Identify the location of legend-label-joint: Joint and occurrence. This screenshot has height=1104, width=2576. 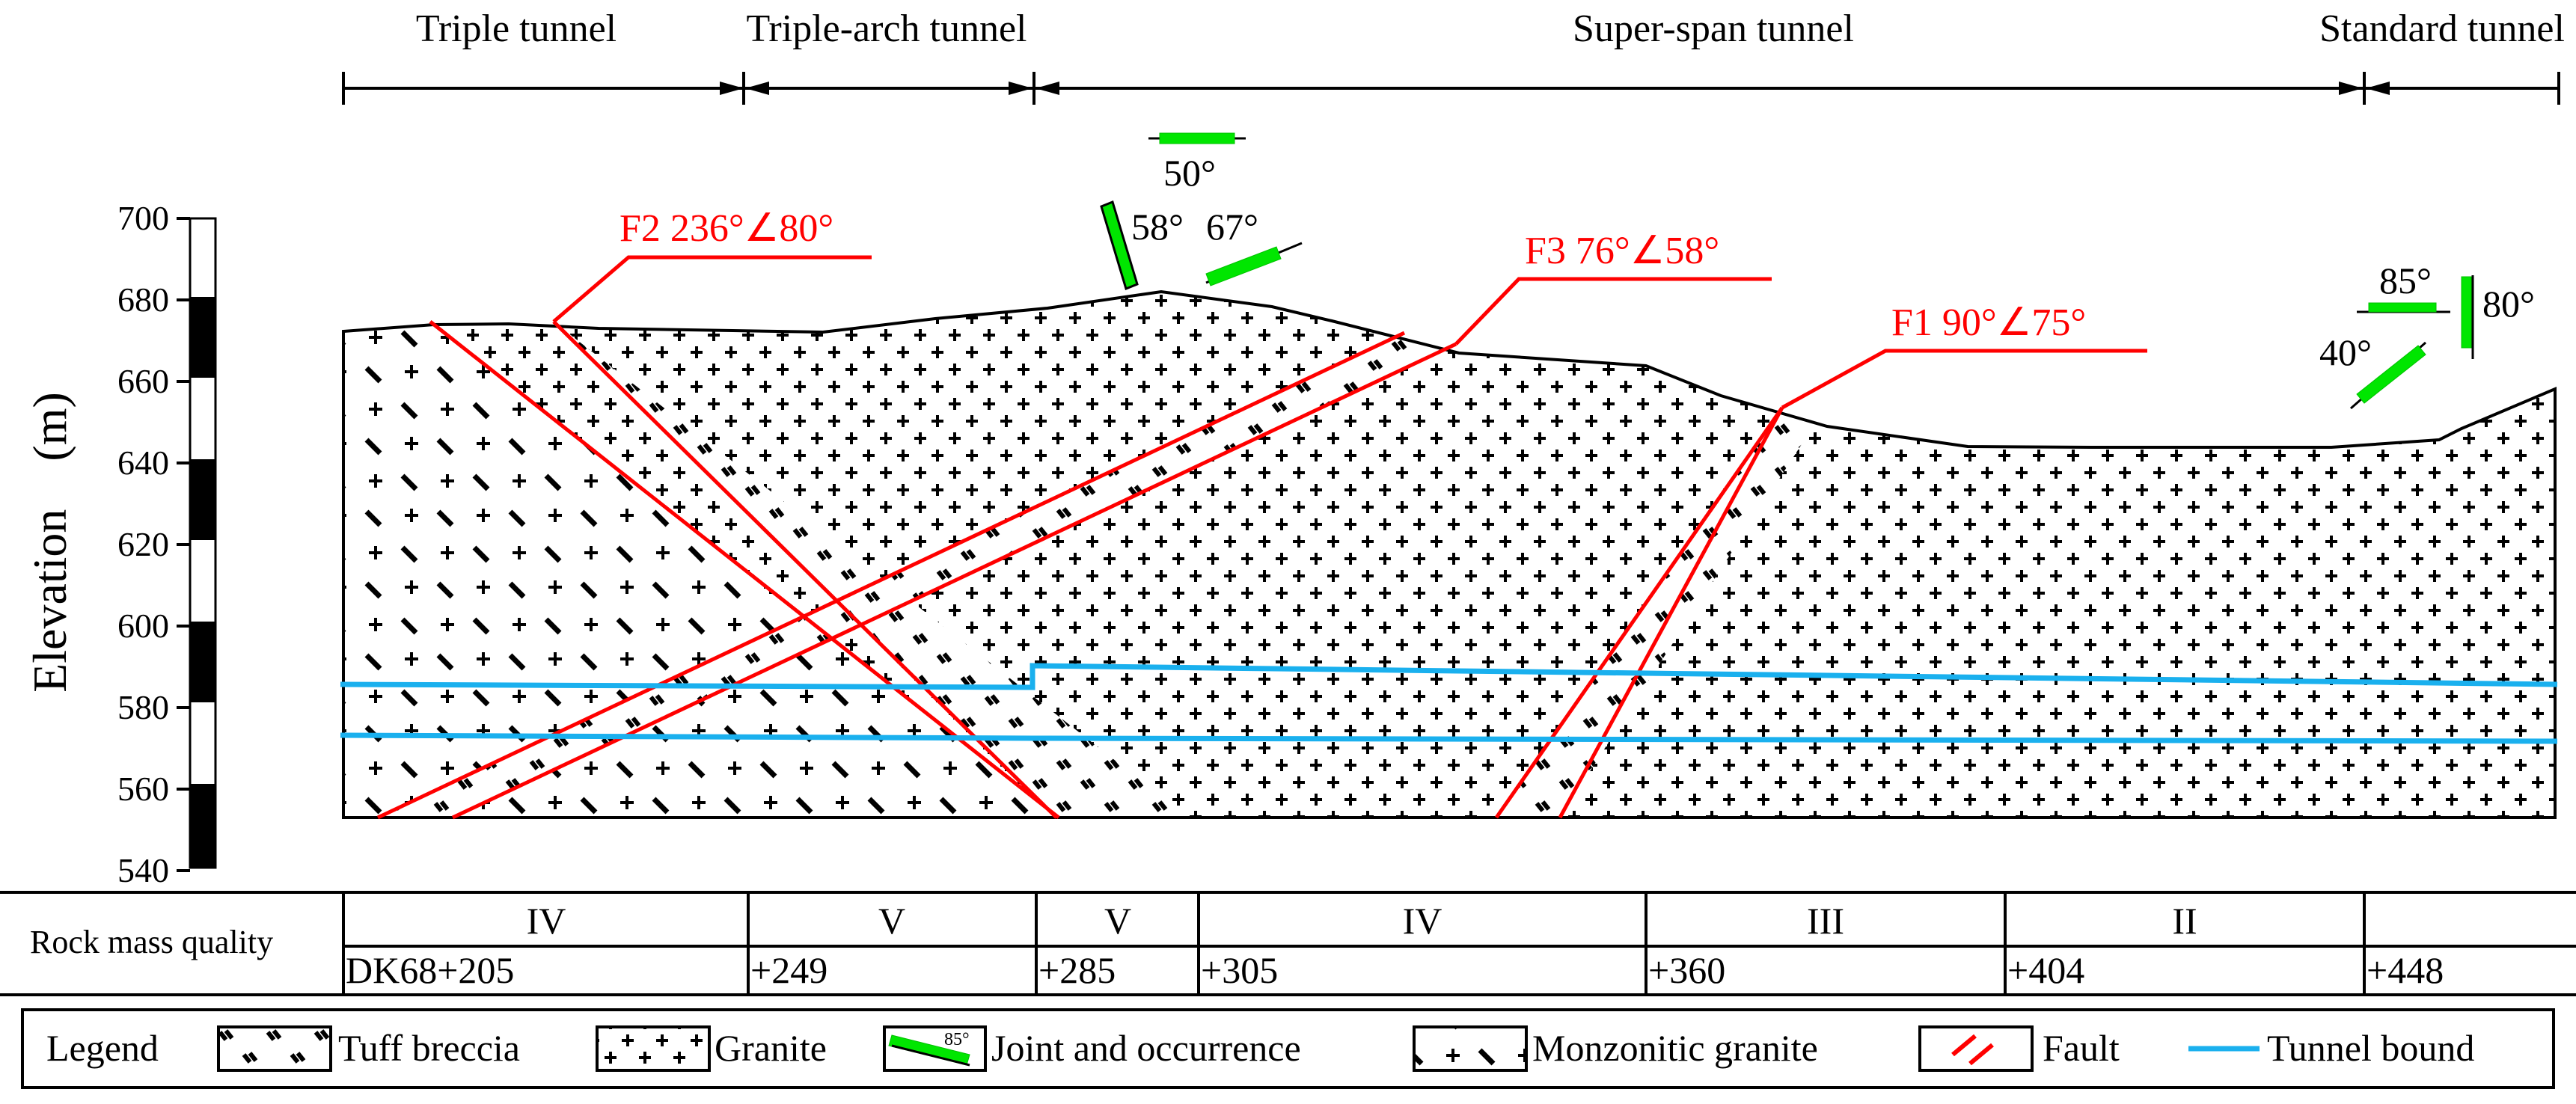
(1146, 1048).